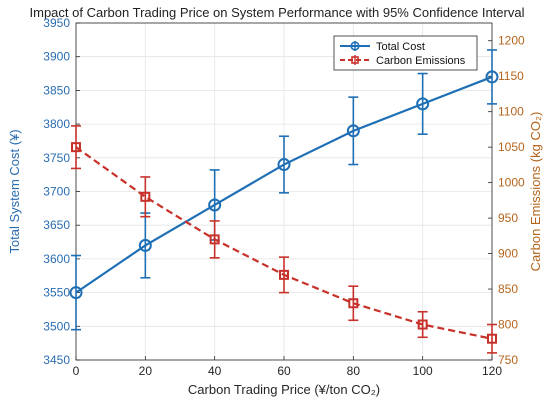 This screenshot has height=406, width=550. What do you see at coordinates (508, 218) in the screenshot?
I see `y-right-tick-label: 950` at bounding box center [508, 218].